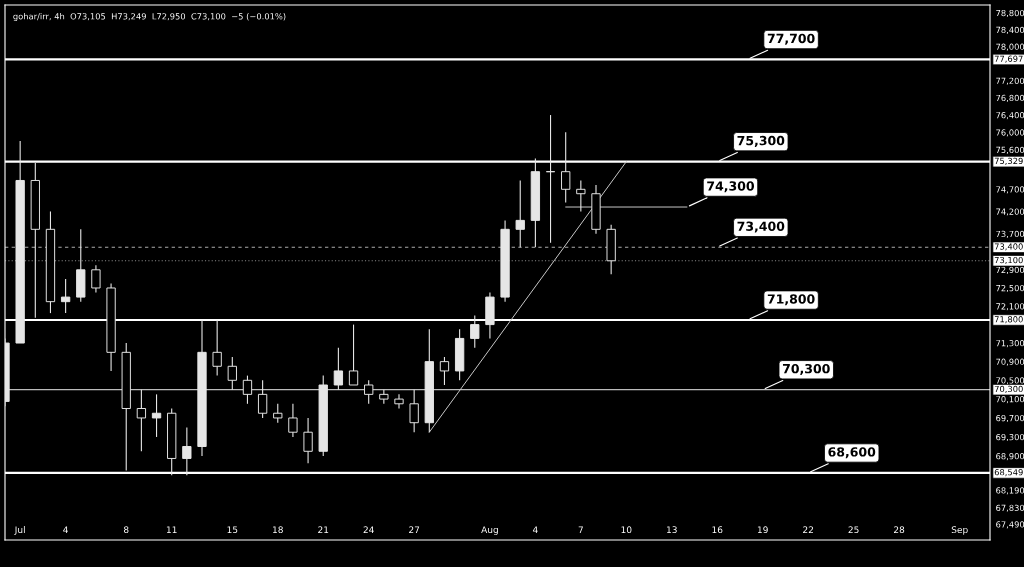 The height and width of the screenshot is (567, 1024). Describe the element at coordinates (717, 530) in the screenshot. I see `x-tick-label: 16` at that location.